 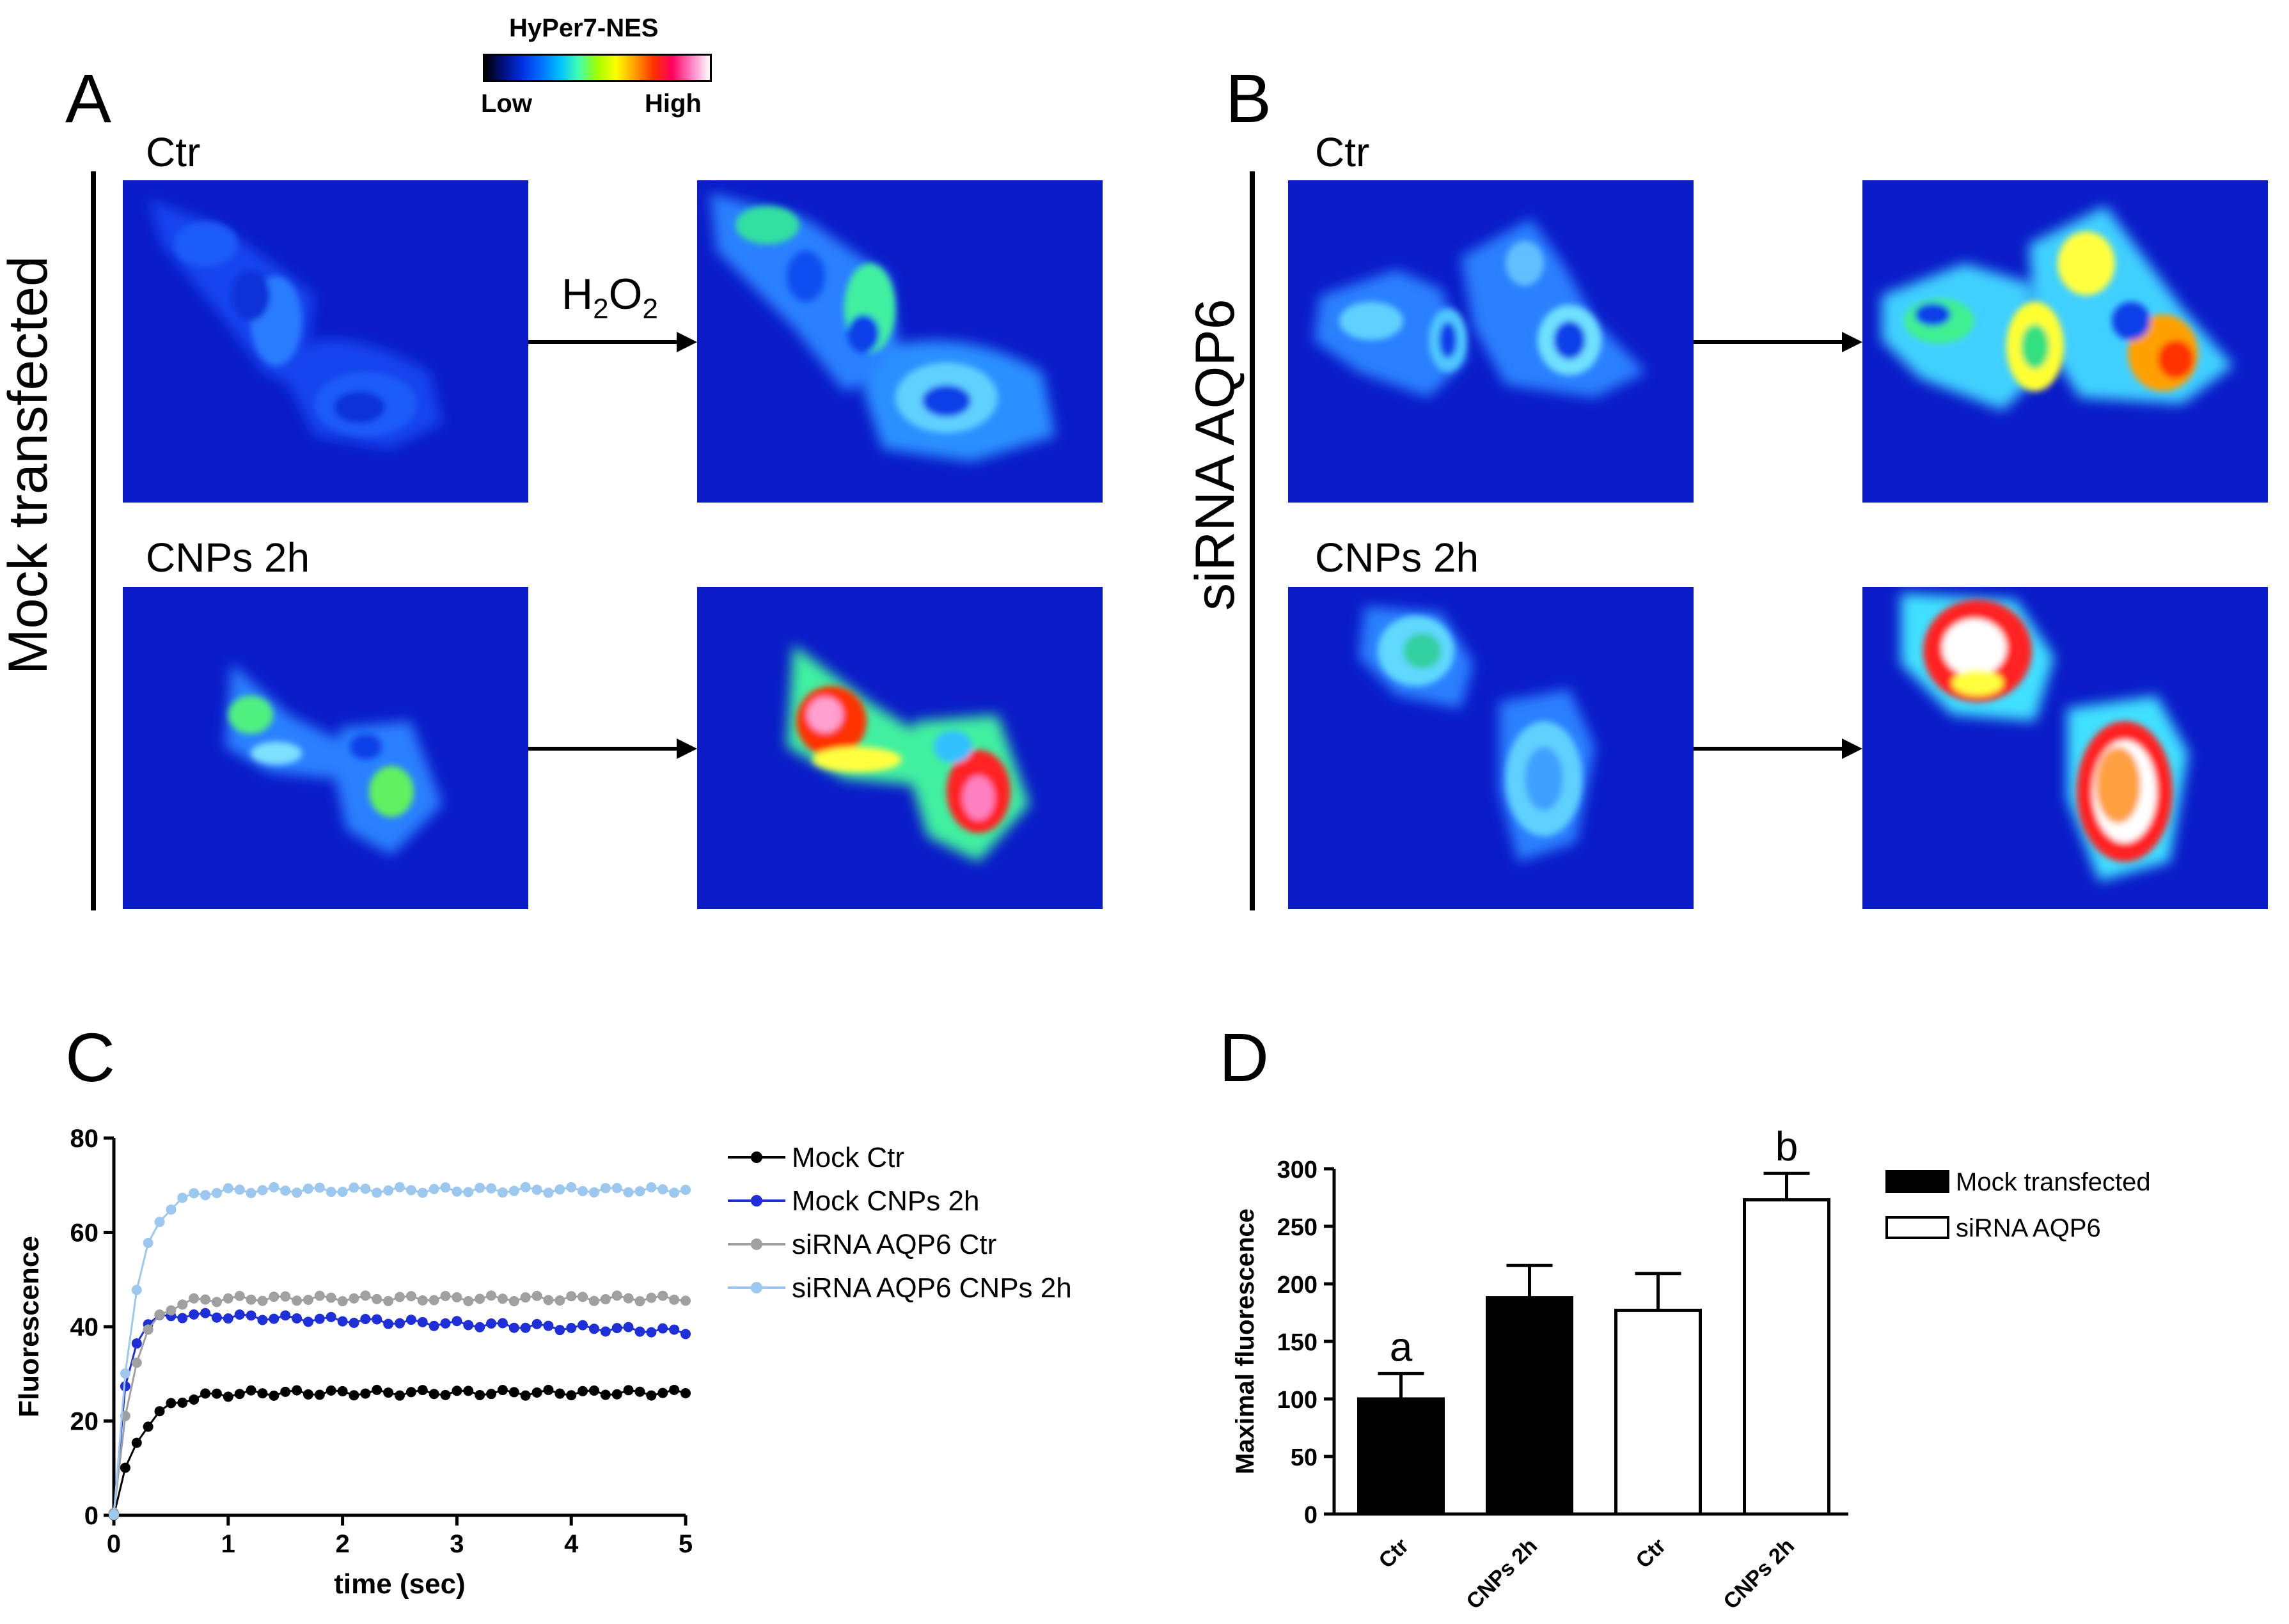 I want to click on c-y-tick-label: 0, so click(x=91, y=1516).